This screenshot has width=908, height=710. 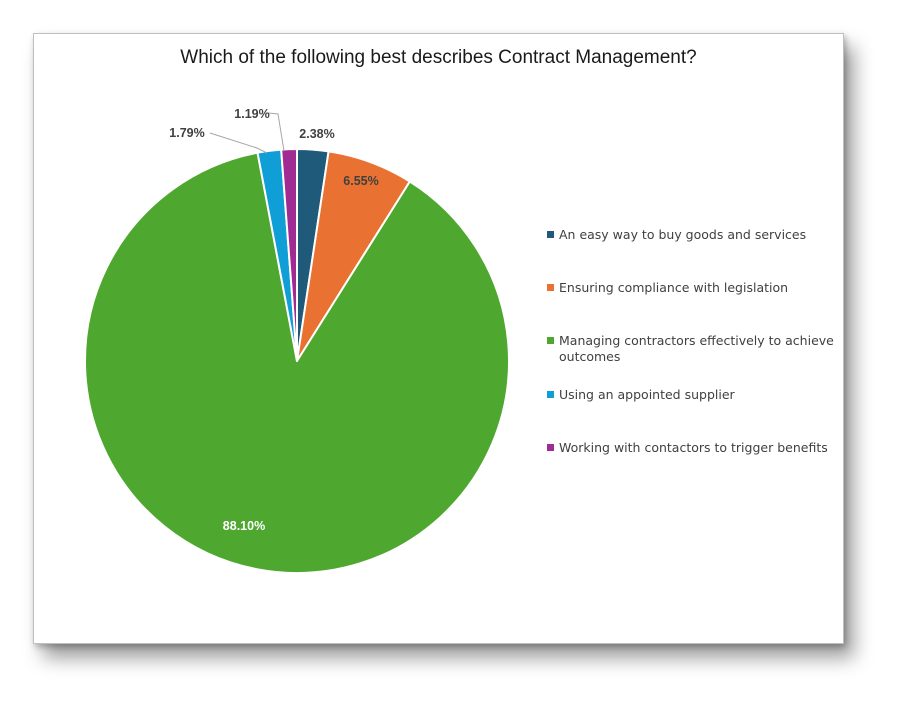 What do you see at coordinates (251, 114) in the screenshot?
I see `data-label-5: 1.19%` at bounding box center [251, 114].